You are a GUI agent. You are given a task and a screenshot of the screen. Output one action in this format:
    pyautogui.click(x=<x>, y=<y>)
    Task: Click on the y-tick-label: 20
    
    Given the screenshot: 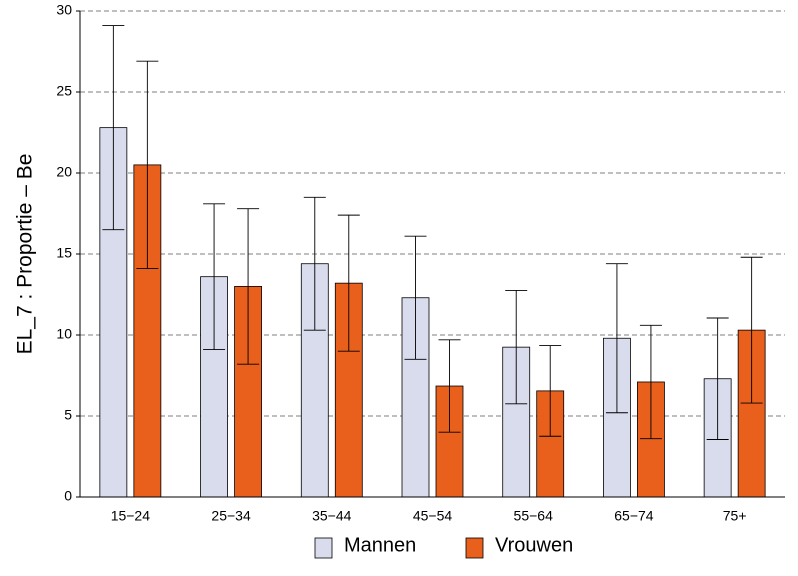 What is the action you would take?
    pyautogui.click(x=64, y=172)
    